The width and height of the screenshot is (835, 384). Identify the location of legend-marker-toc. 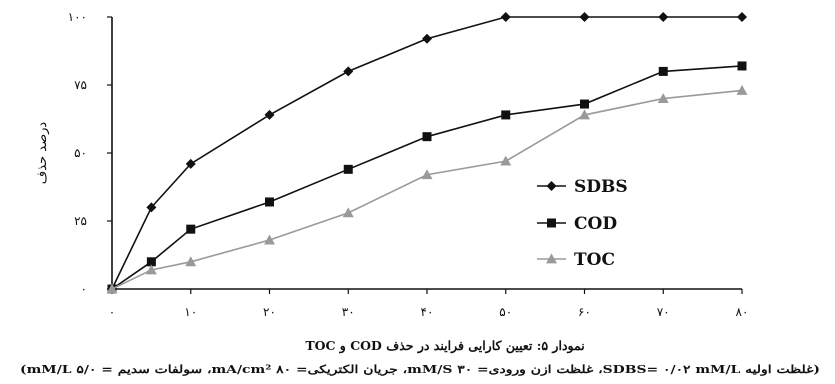
(551, 258).